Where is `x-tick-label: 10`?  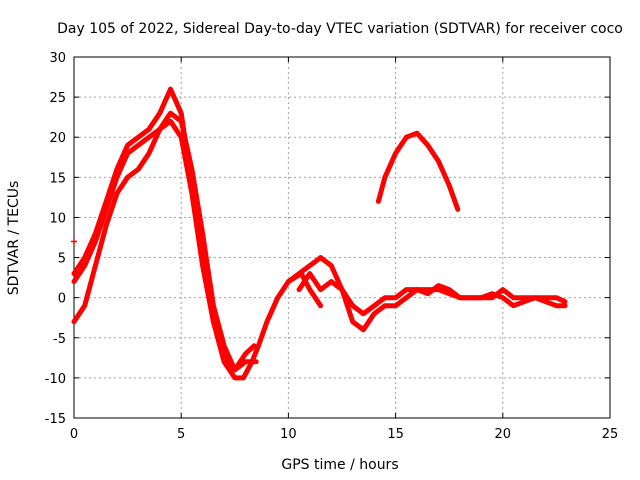
x-tick-label: 10 is located at coordinates (288, 434).